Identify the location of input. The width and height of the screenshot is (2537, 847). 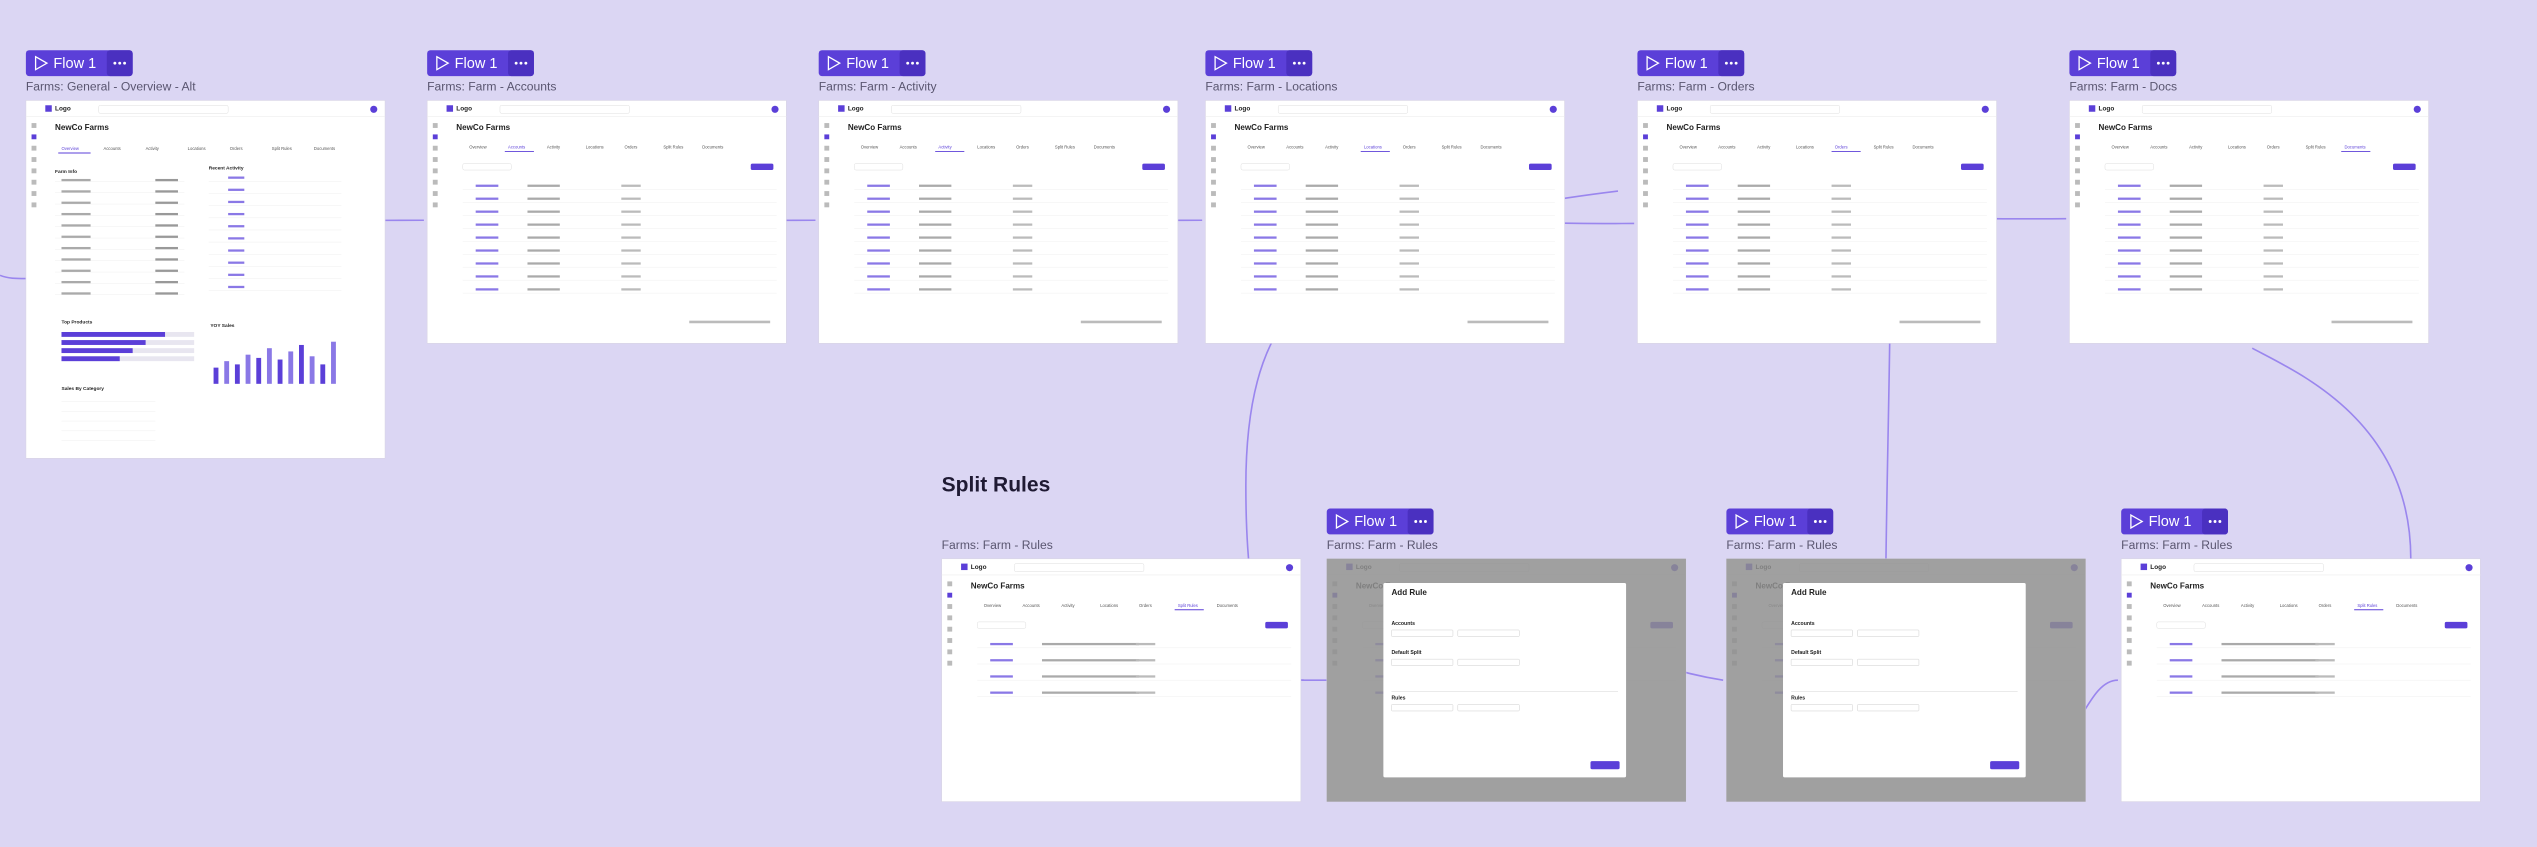
(1888, 633).